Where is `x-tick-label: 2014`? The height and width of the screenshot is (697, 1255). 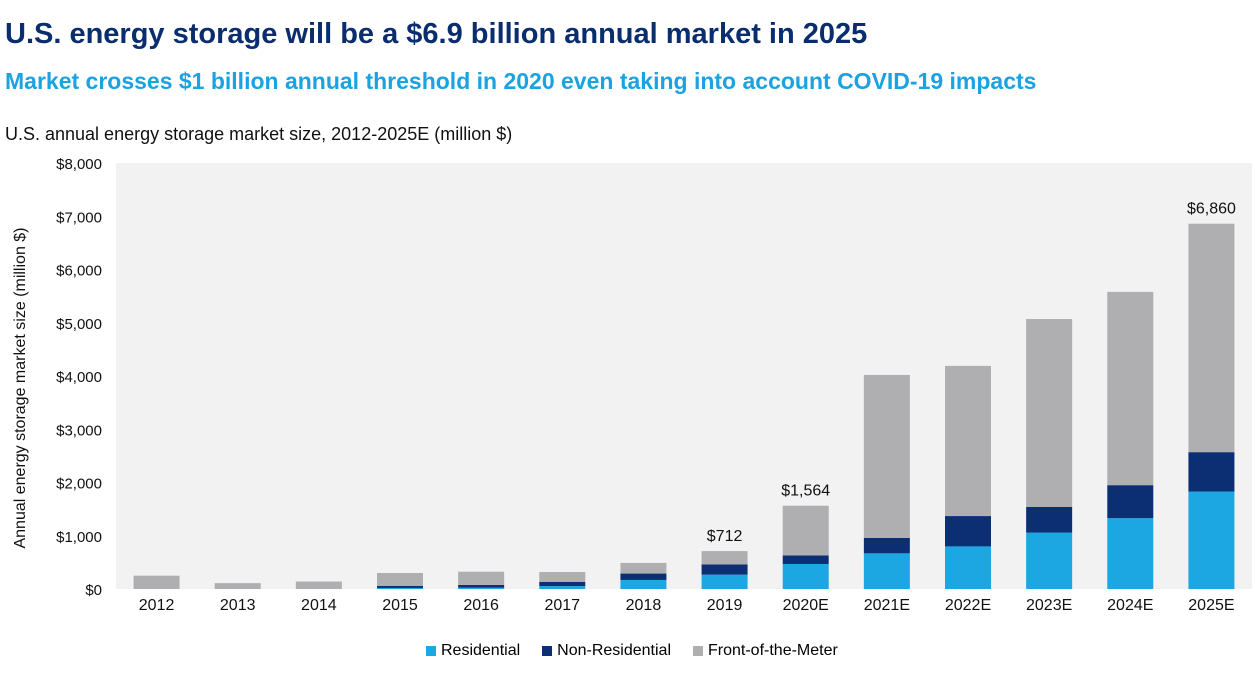 x-tick-label: 2014 is located at coordinates (319, 605).